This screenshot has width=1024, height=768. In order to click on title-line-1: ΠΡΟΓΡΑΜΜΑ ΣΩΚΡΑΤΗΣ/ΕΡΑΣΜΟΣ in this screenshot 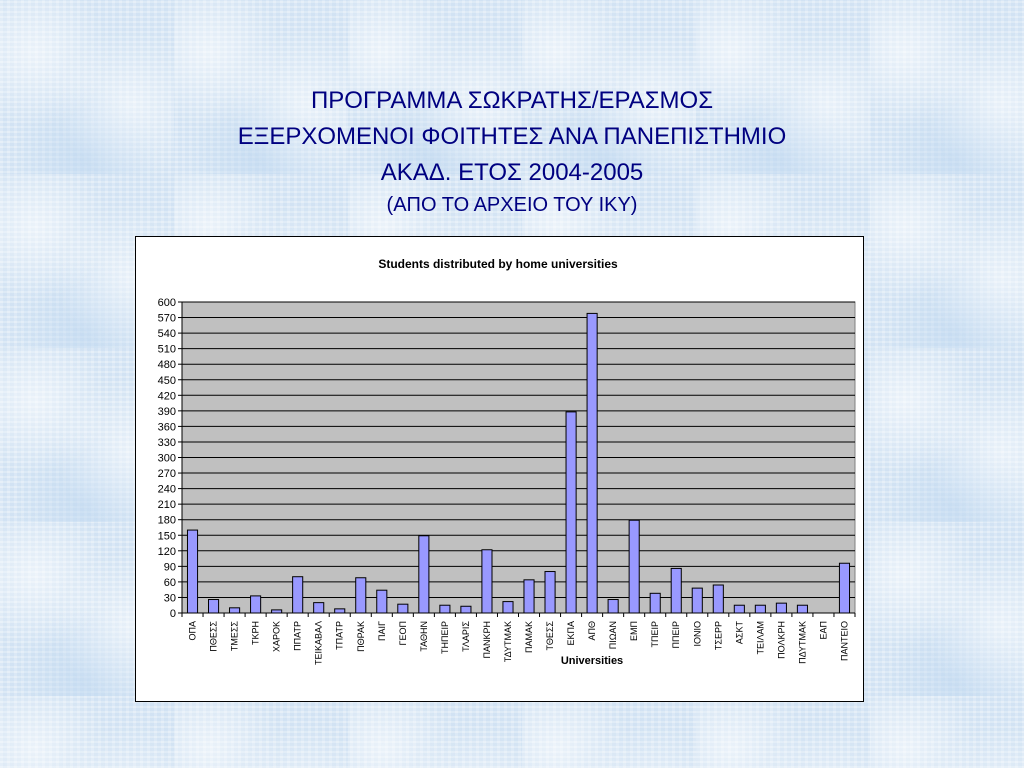, I will do `click(512, 101)`.